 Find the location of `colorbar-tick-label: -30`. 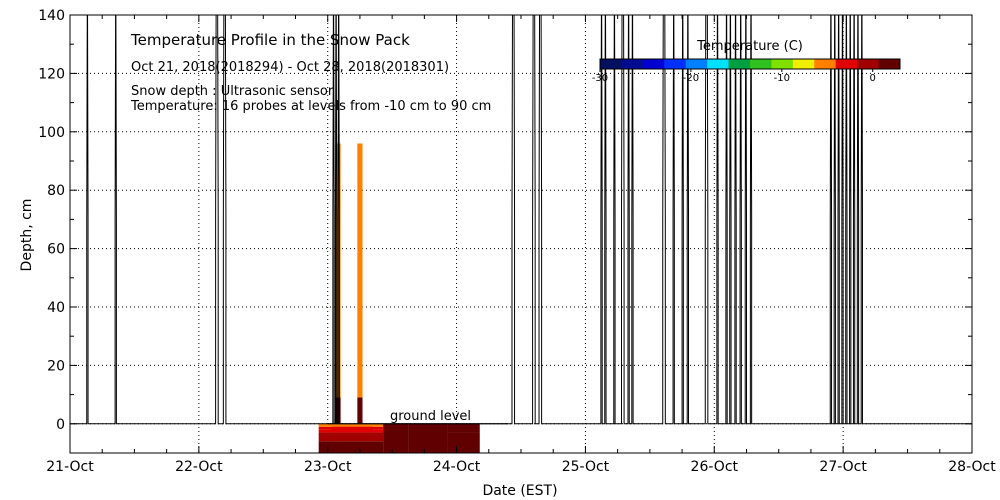

colorbar-tick-label: -30 is located at coordinates (600, 78).